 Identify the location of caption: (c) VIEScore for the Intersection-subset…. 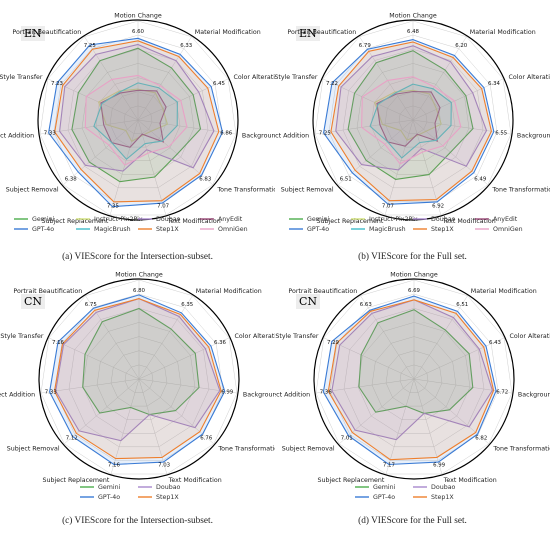
(137, 521).